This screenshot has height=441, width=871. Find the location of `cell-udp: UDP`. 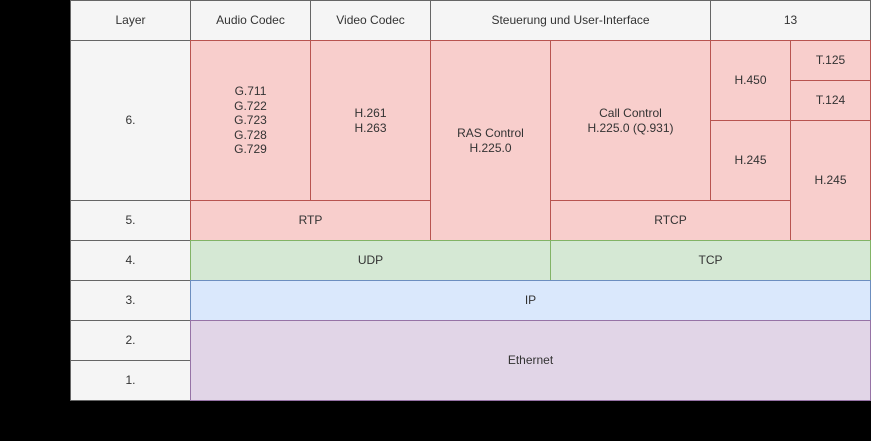

cell-udp: UDP is located at coordinates (370, 260).